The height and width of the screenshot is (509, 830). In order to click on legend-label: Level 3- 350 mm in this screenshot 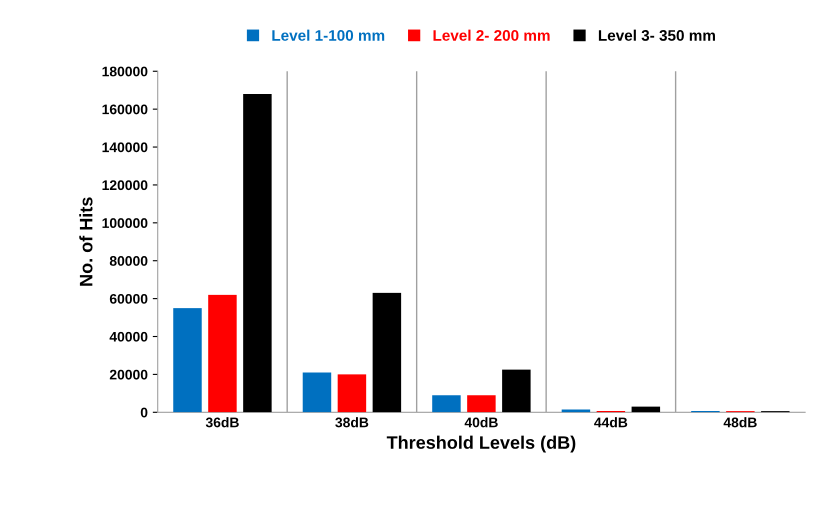, I will do `click(656, 35)`.